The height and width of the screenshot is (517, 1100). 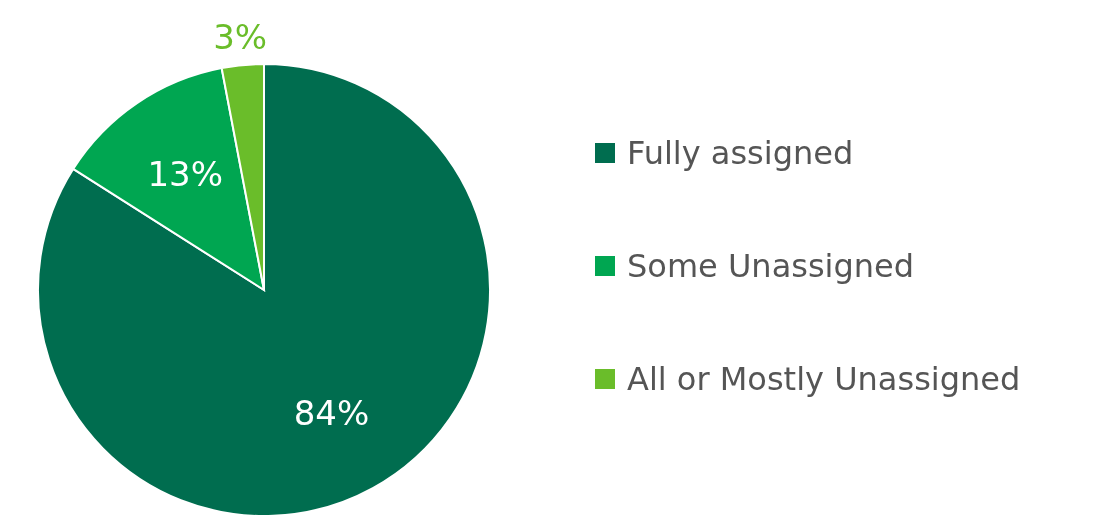 What do you see at coordinates (740, 153) in the screenshot?
I see `legend-label: Fully assigned` at bounding box center [740, 153].